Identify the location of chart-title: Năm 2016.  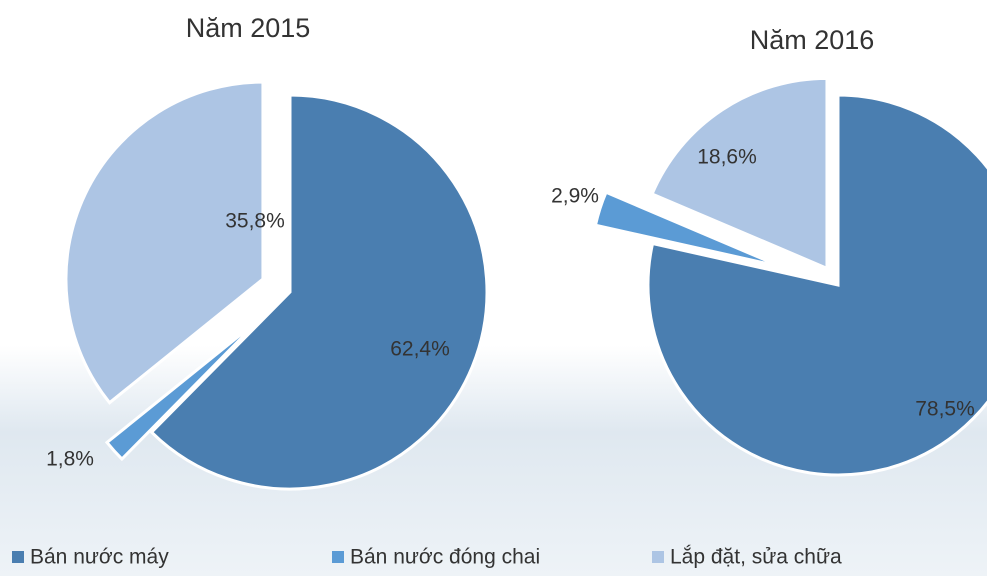
(812, 40).